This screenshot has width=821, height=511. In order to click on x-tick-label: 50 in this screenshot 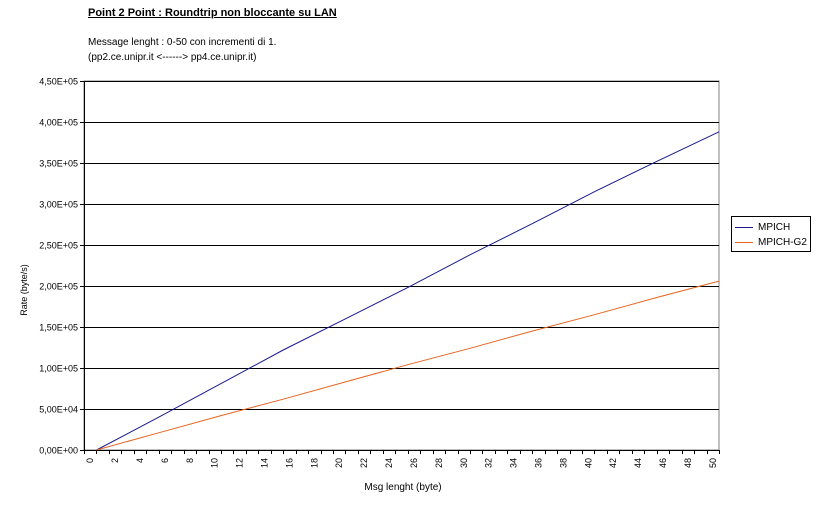, I will do `click(713, 463)`.